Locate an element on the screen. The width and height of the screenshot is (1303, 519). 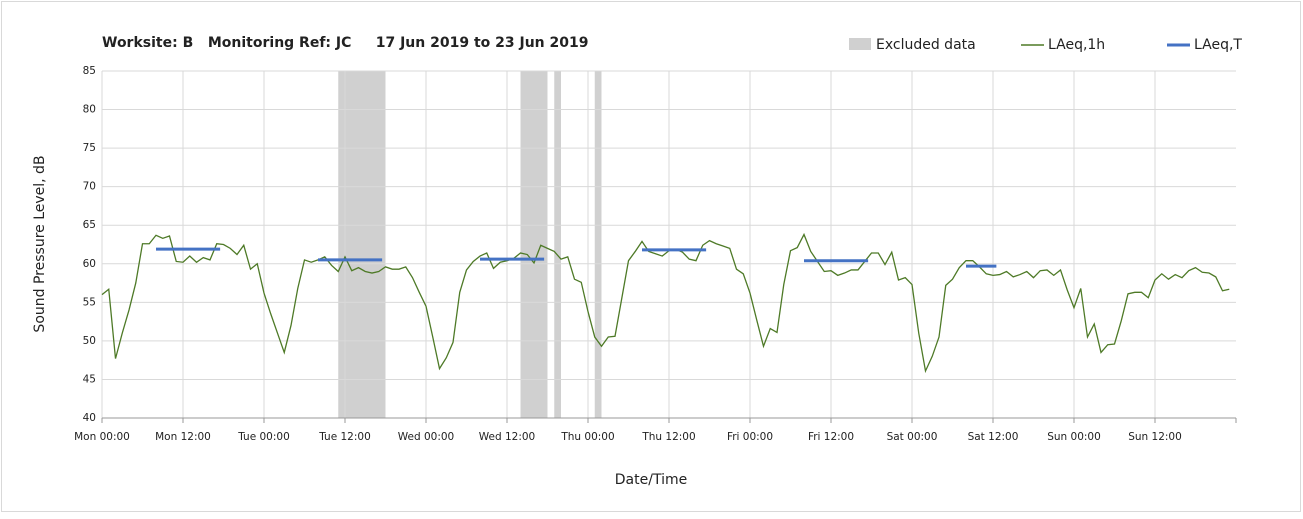
y-tick-label: 85 is located at coordinates (89, 71).